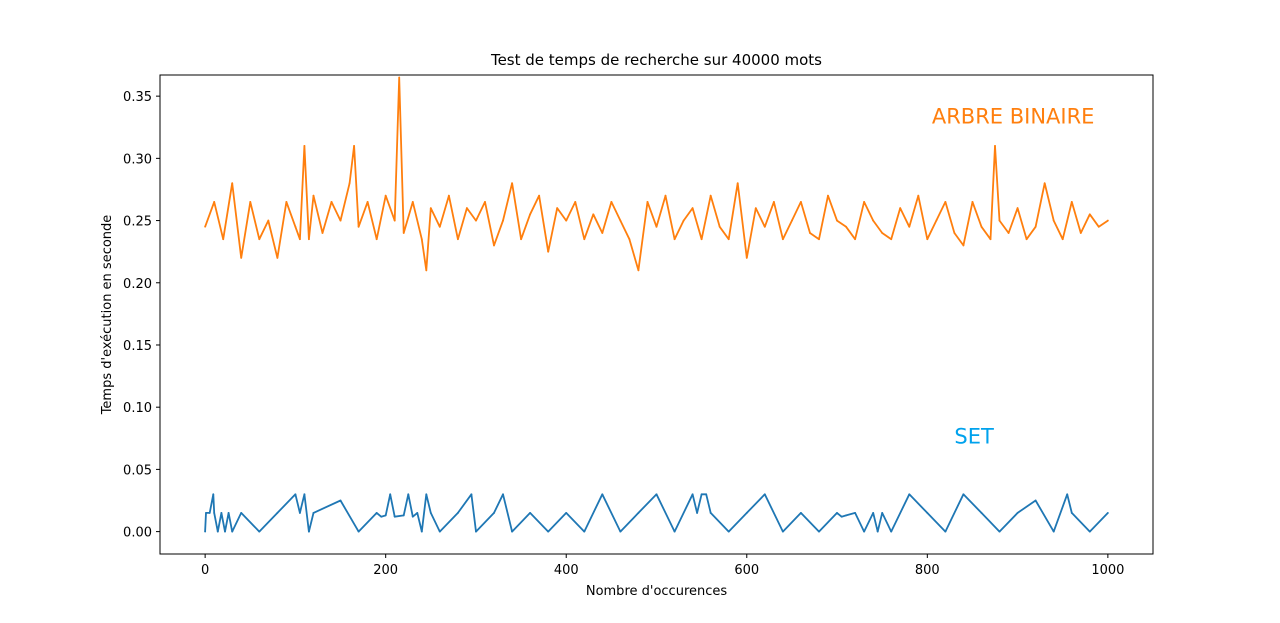 The width and height of the screenshot is (1280, 623). Describe the element at coordinates (137, 408) in the screenshot. I see `y-tick-label: 0.10` at that location.